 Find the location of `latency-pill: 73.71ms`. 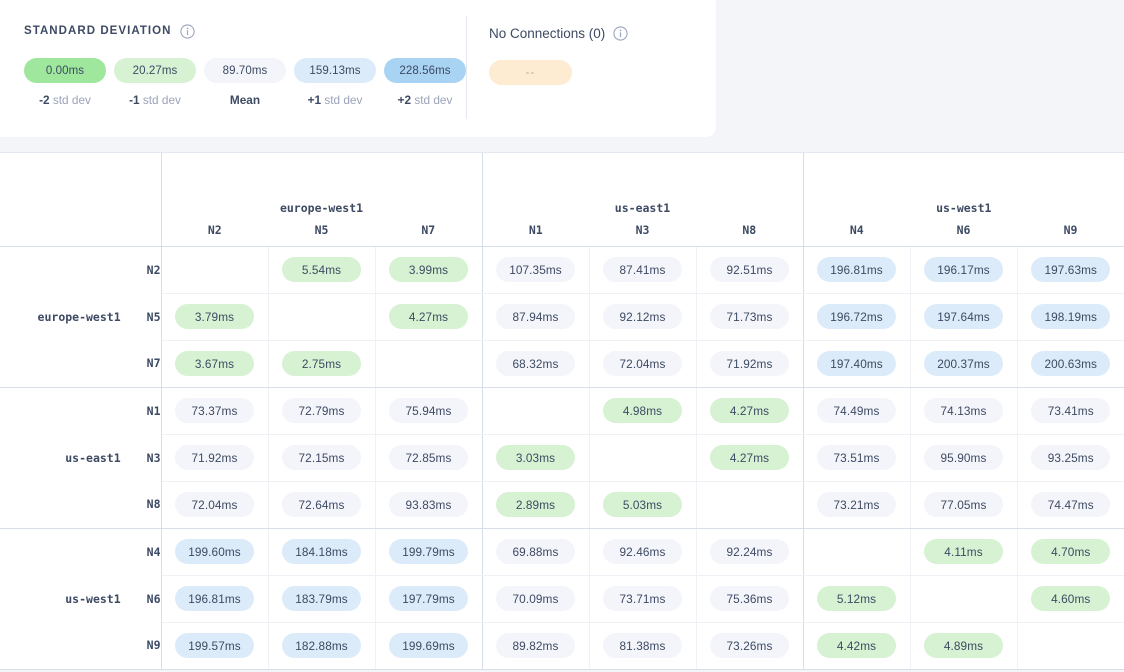

latency-pill: 73.71ms is located at coordinates (642, 598).